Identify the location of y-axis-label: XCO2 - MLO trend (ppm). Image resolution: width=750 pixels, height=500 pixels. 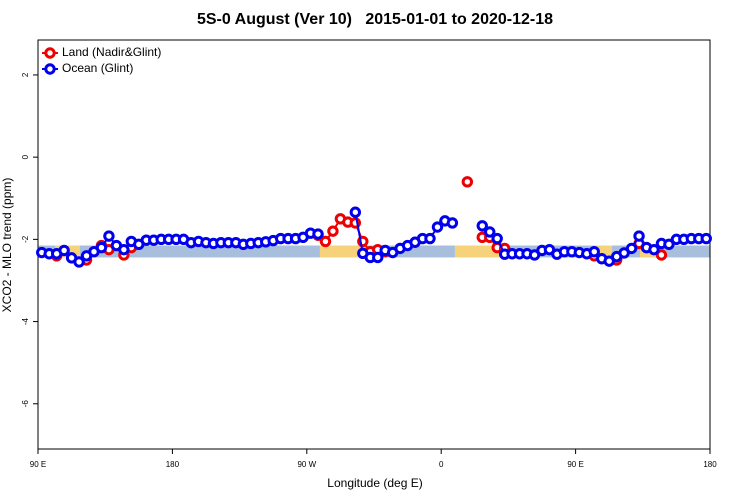
(7, 245).